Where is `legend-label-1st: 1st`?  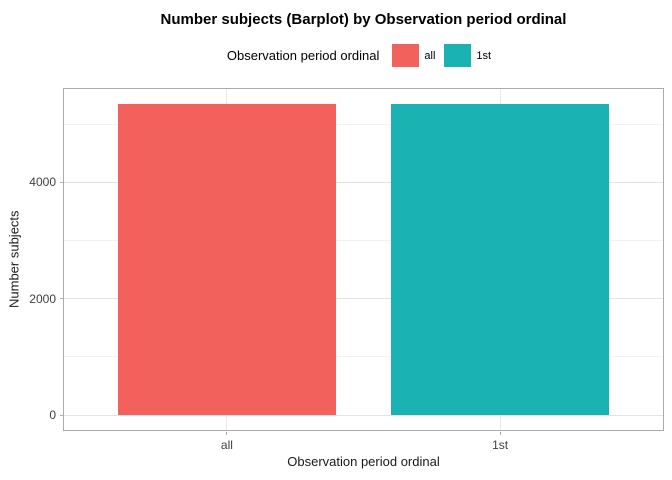 legend-label-1st: 1st is located at coordinates (484, 55).